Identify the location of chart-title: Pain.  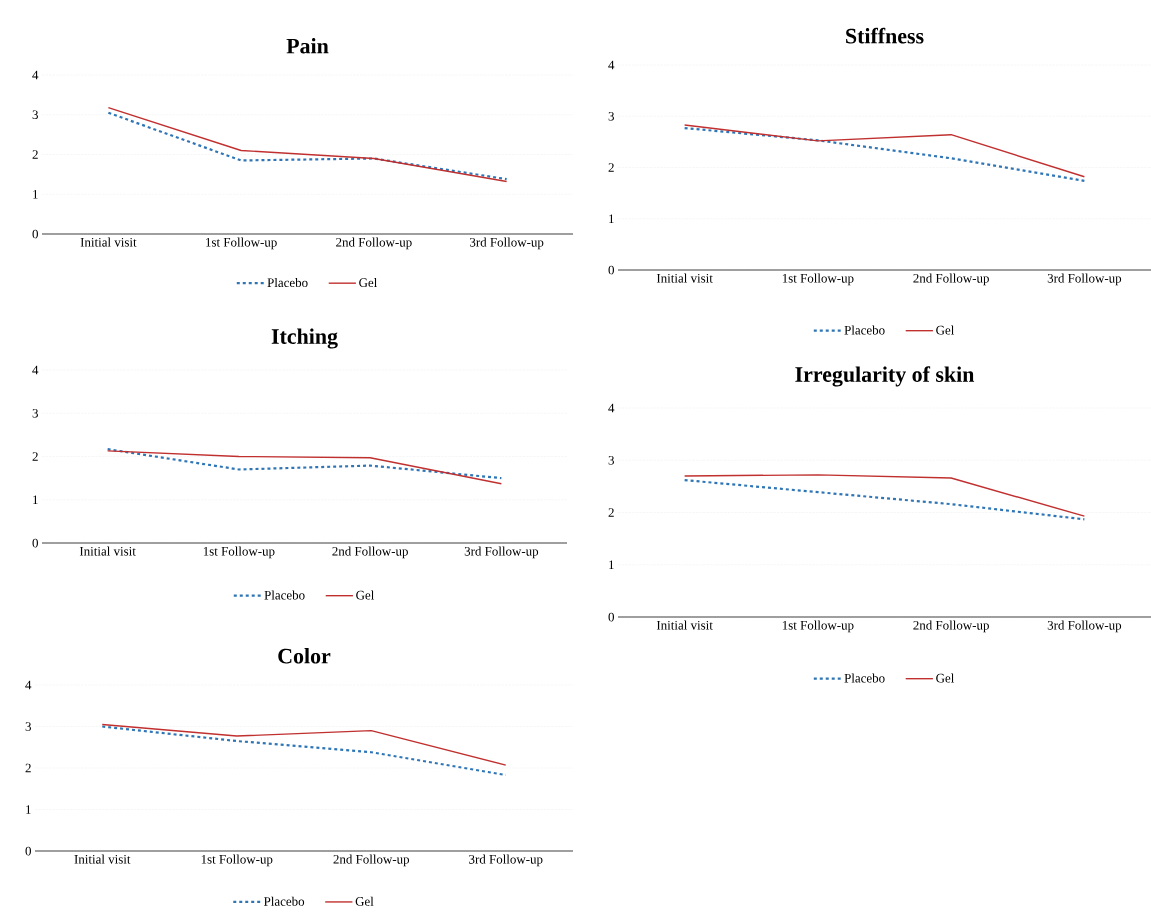
(307, 46).